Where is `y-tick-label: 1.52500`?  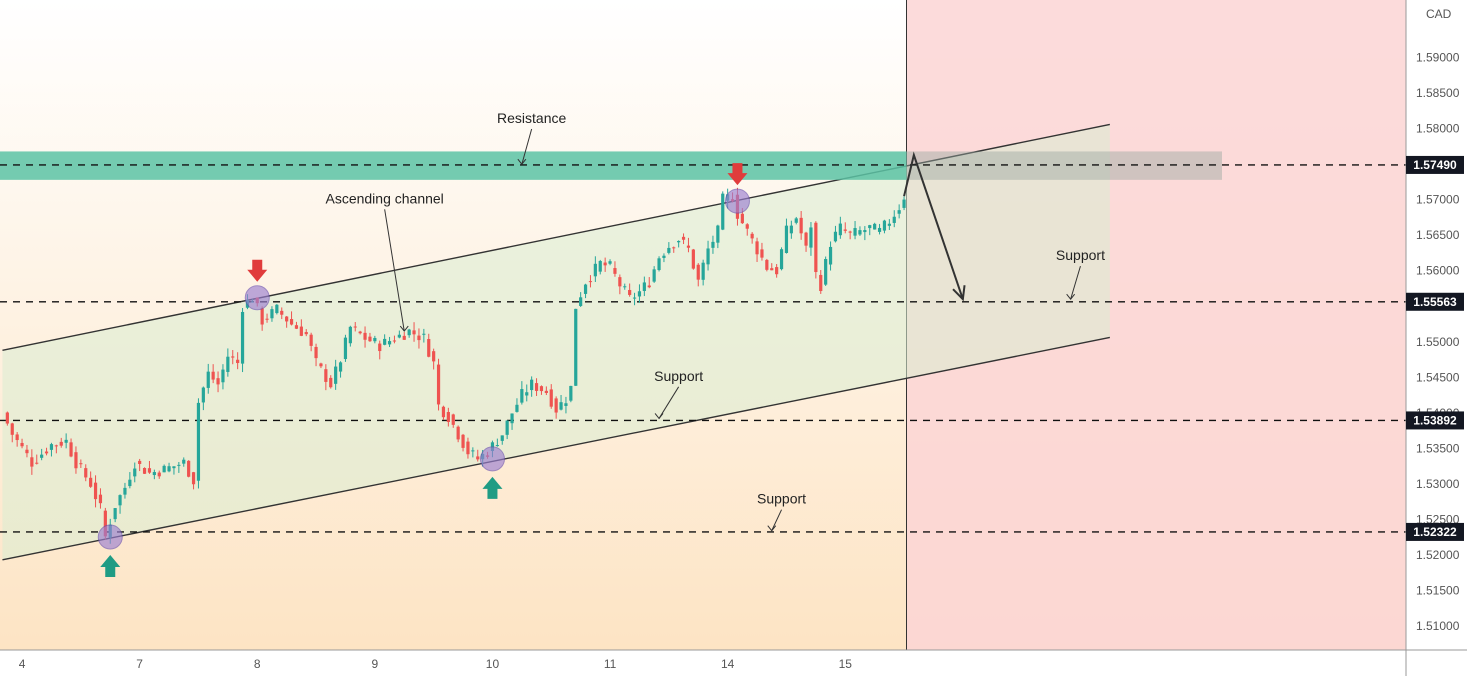
y-tick-label: 1.52500 is located at coordinates (1438, 519).